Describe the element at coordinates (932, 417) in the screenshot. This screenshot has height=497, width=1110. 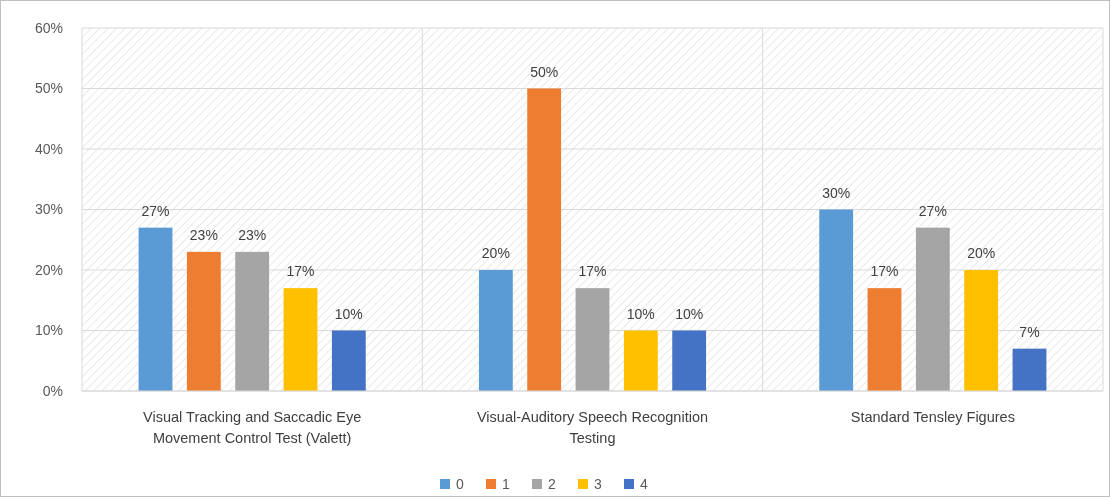
I see `x-tick-label: Standard Tensley Figures` at that location.